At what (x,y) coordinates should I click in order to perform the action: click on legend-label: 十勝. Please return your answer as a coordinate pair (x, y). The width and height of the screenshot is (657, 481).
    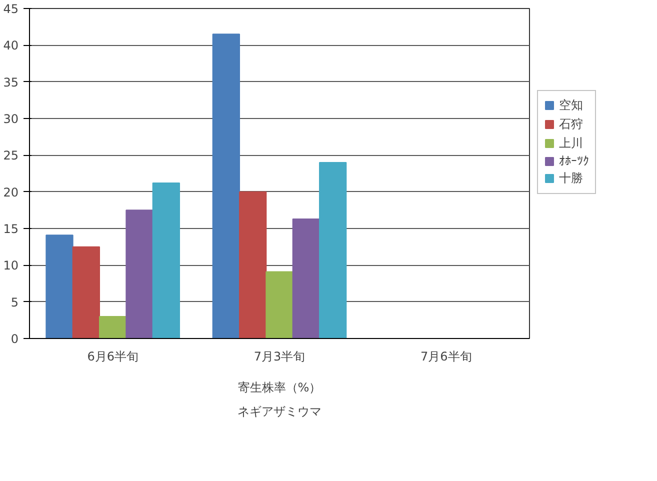
    Looking at the image, I should click on (571, 178).